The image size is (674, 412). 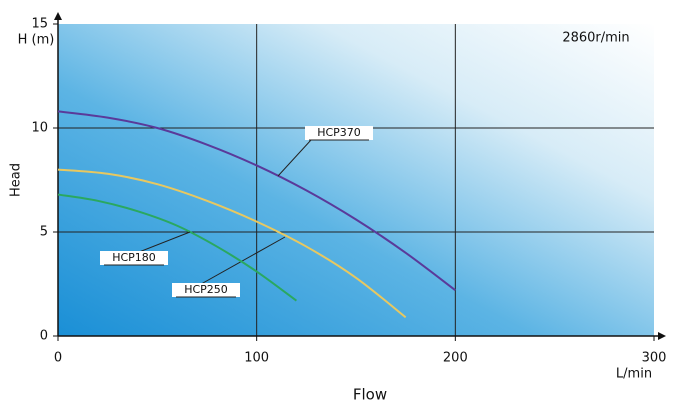 I want to click on y-tick-label: 0, so click(x=44, y=336).